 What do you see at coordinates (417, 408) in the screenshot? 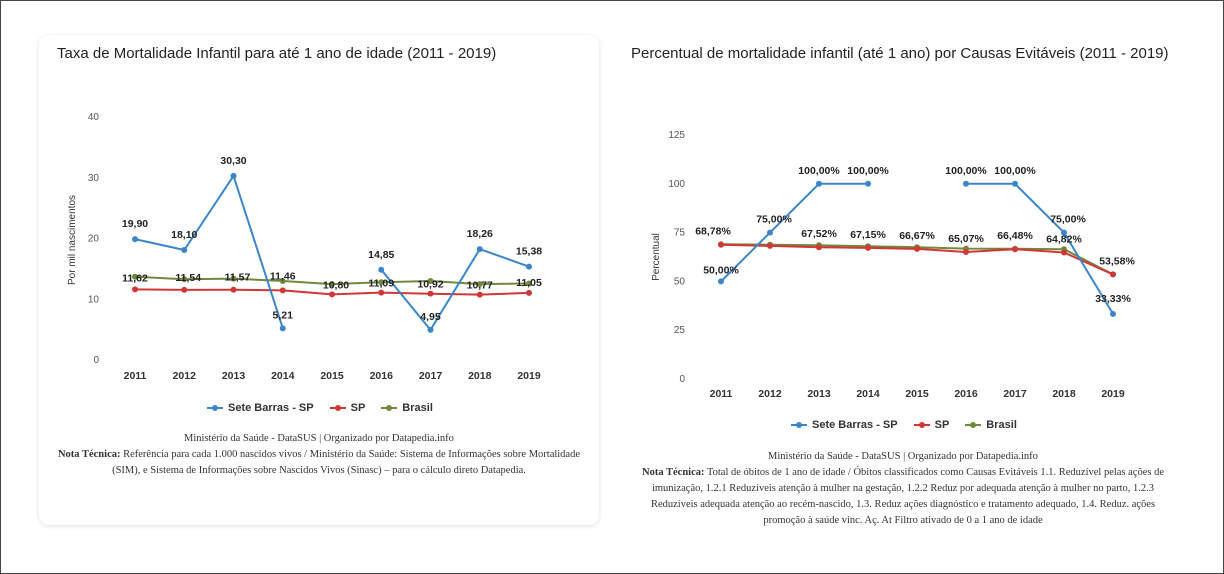
I see `legend-label: Brasil` at bounding box center [417, 408].